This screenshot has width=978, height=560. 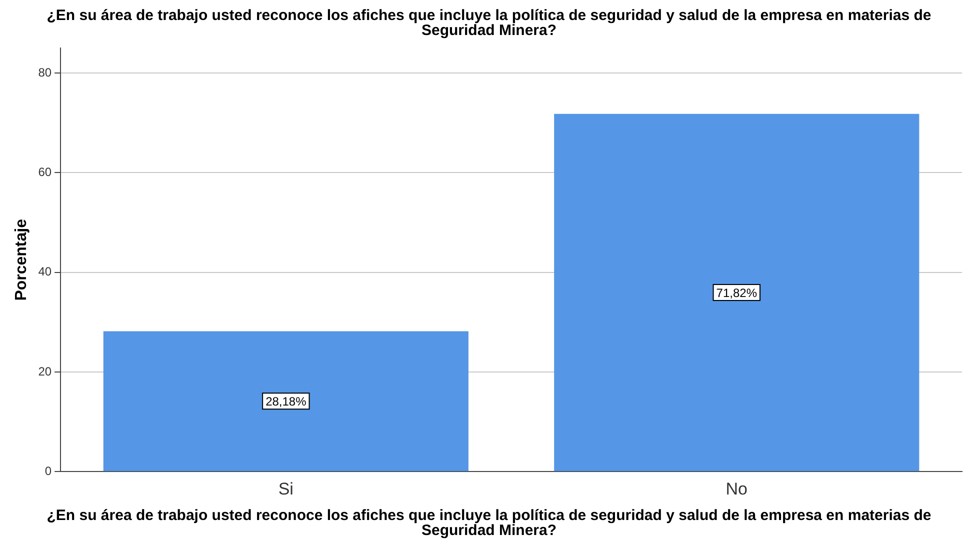 What do you see at coordinates (286, 488) in the screenshot?
I see `x-tick-label: Si` at bounding box center [286, 488].